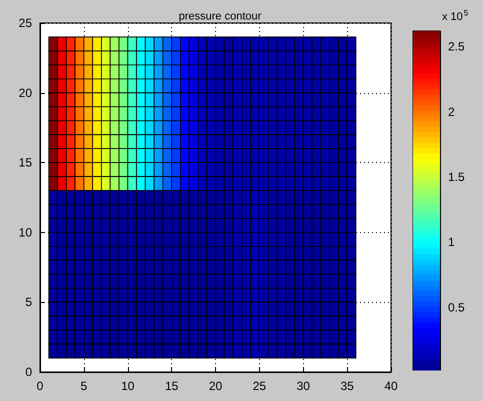 The image size is (483, 401). I want to click on x-tick-label: 15, so click(171, 386).